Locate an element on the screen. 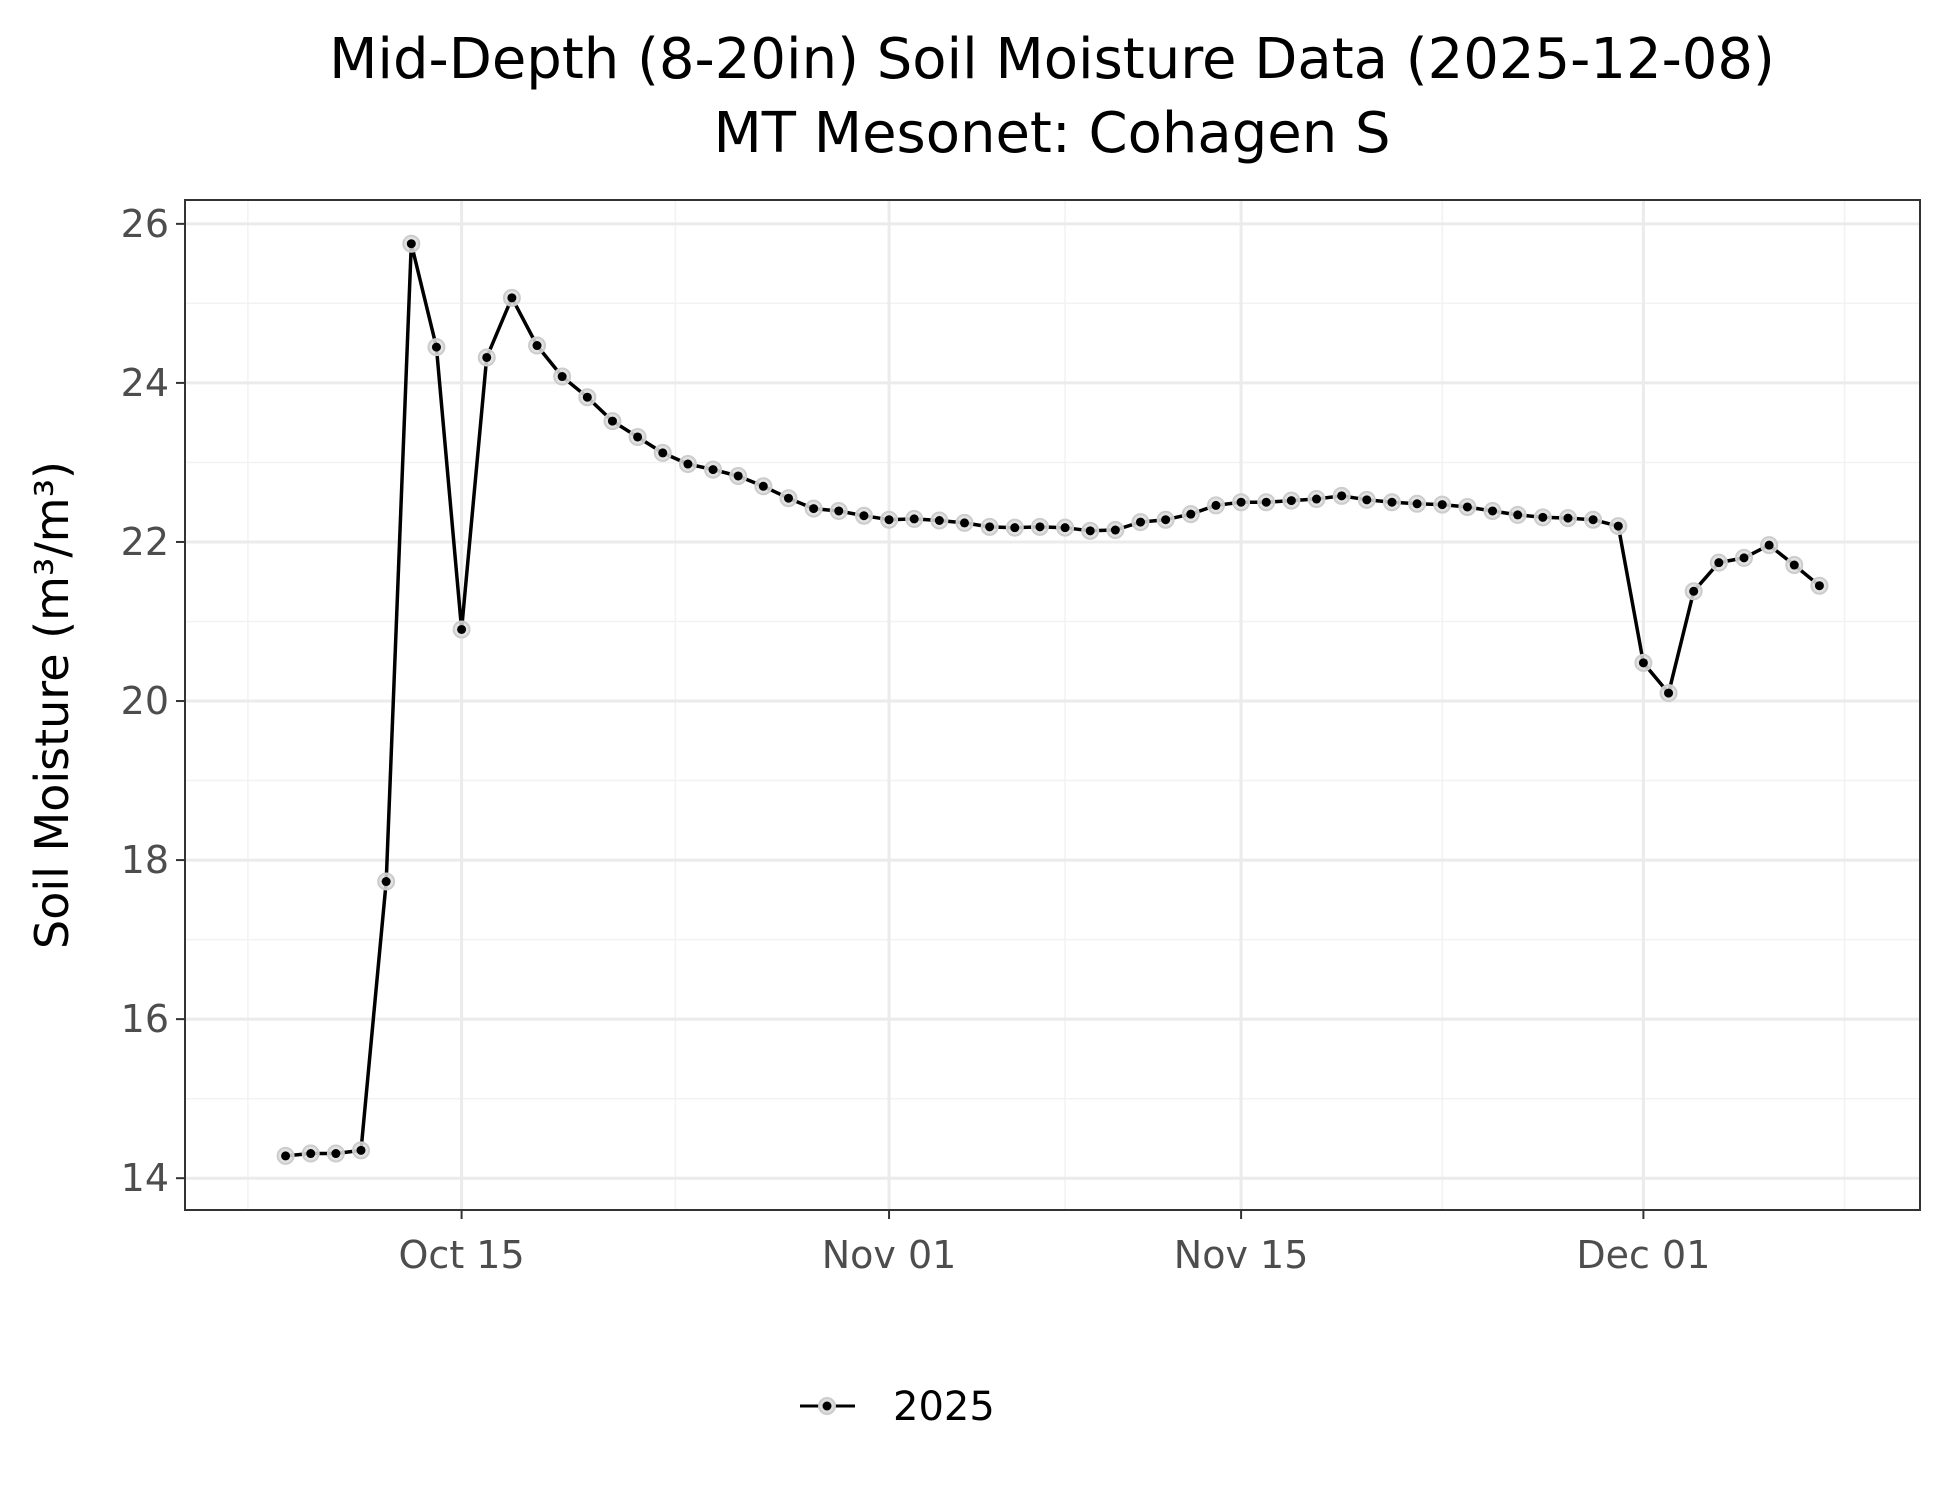 The width and height of the screenshot is (1950, 1500). y-axis-title: Soil Moisture (m³/m³) is located at coordinates (52, 705).